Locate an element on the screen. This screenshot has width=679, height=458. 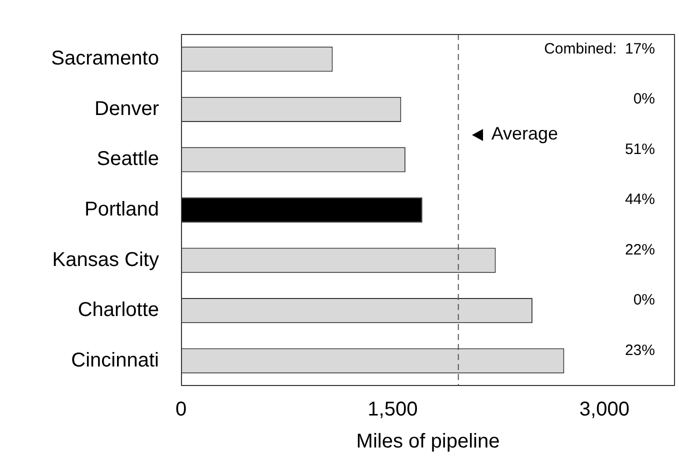
x-tick-label: 0 is located at coordinates (181, 409).